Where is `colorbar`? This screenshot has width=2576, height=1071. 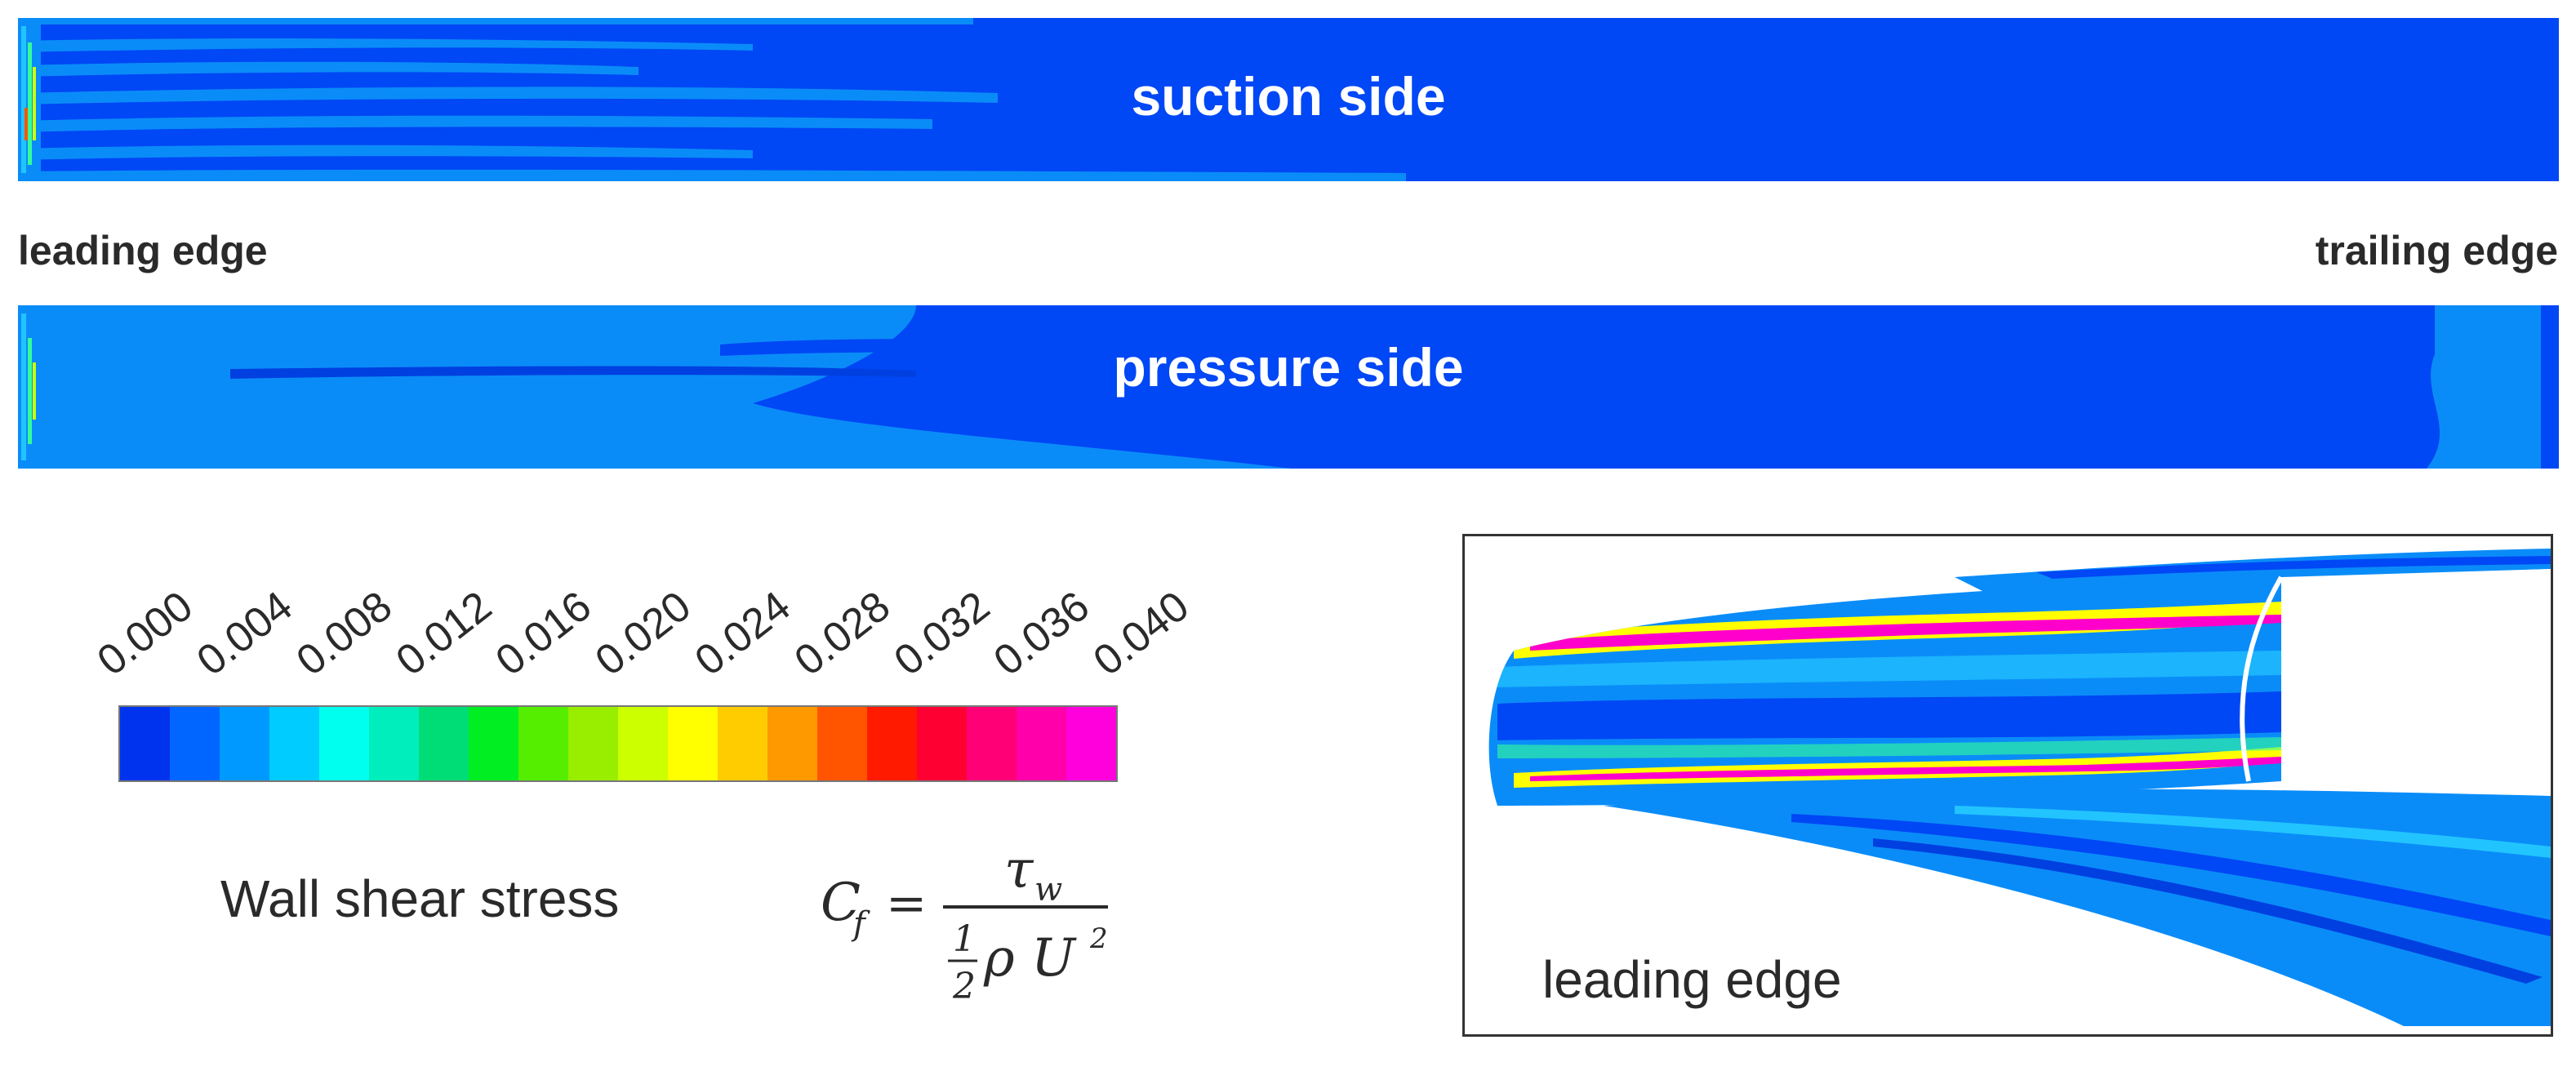 colorbar is located at coordinates (618, 744).